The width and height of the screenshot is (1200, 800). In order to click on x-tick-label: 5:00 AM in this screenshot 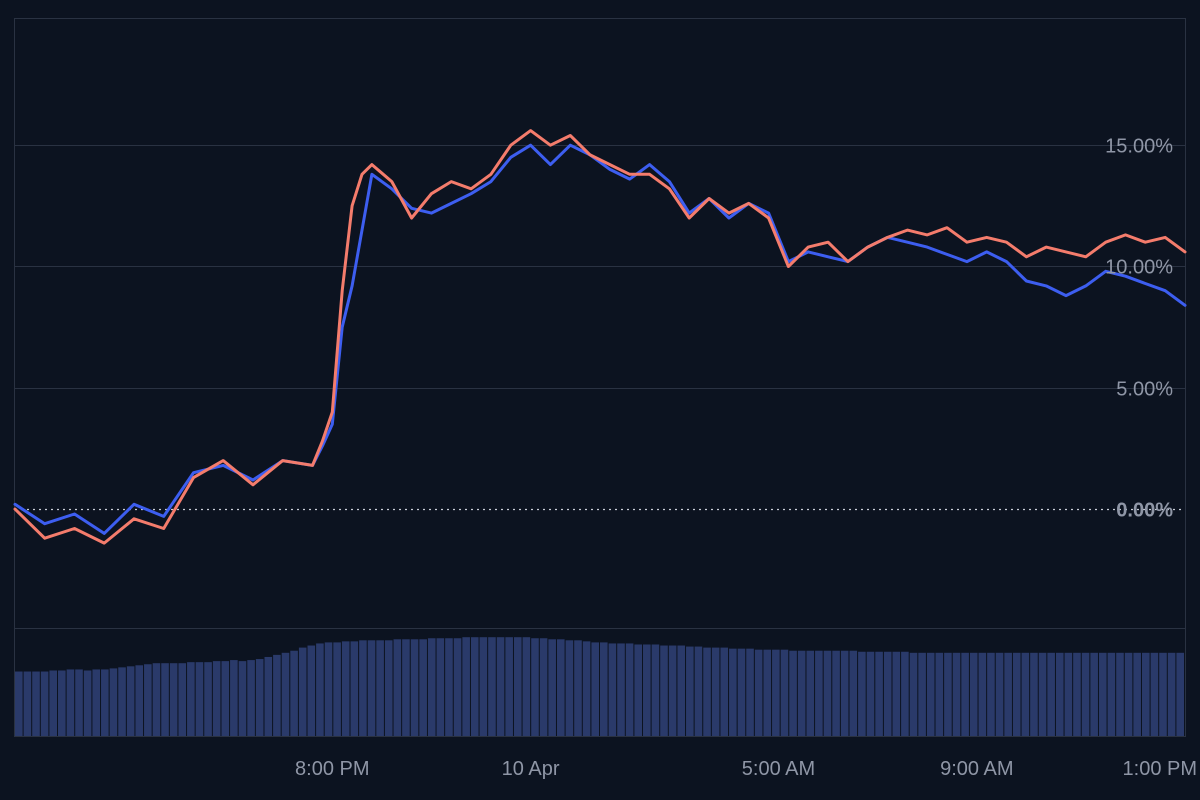, I will do `click(778, 769)`.